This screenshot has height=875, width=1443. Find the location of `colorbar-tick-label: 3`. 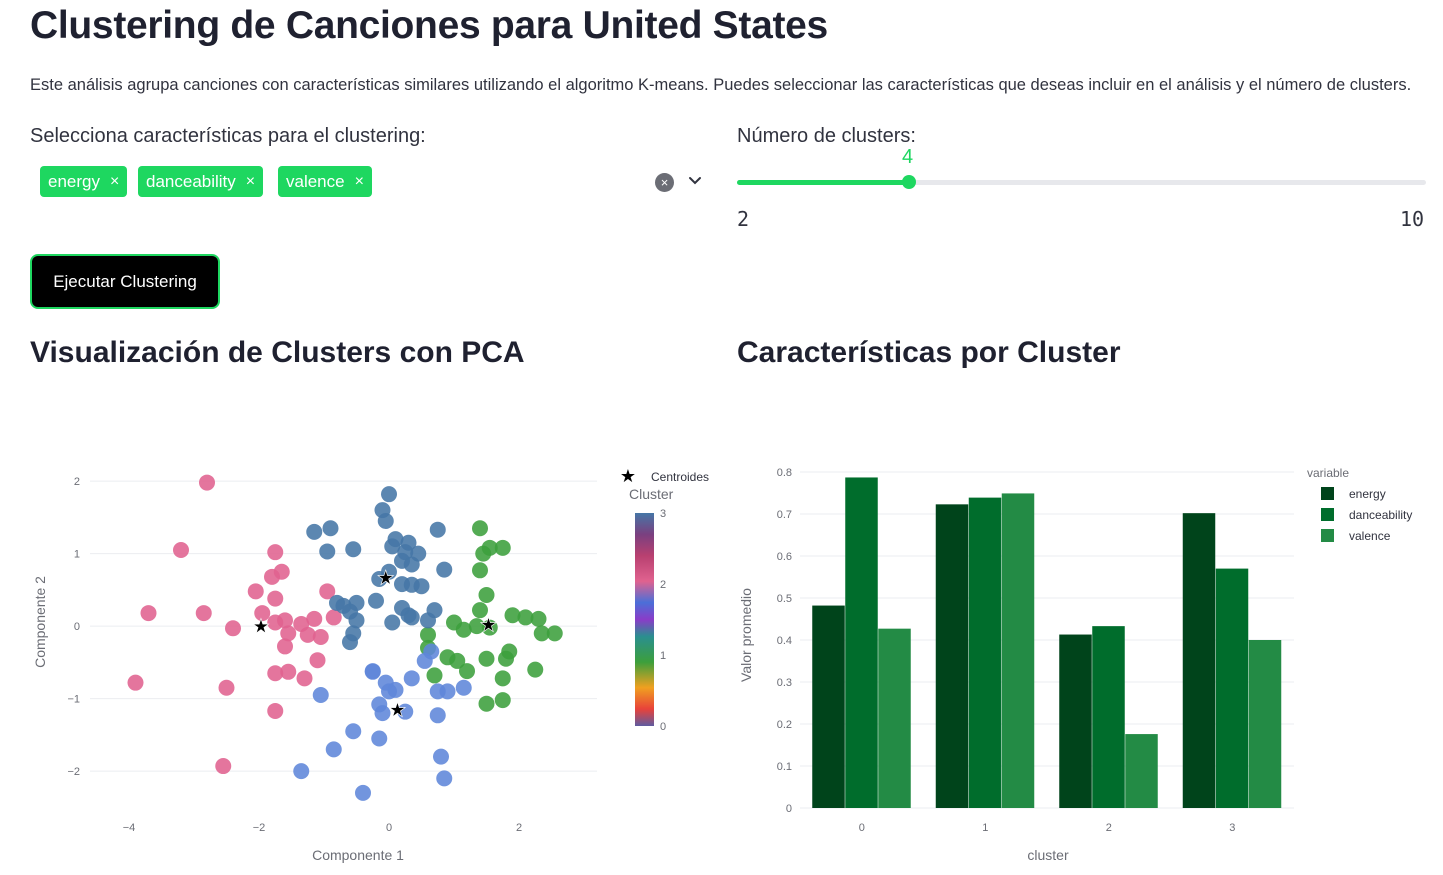

colorbar-tick-label: 3 is located at coordinates (663, 514).